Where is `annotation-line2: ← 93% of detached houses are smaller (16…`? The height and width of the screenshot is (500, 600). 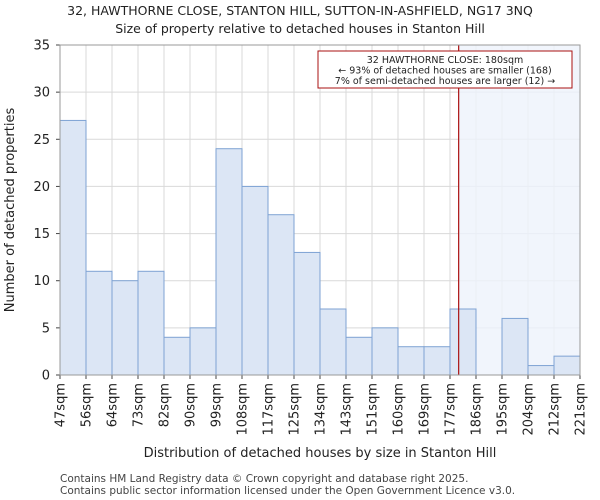
annotation-line2: ← 93% of detached houses are smaller (16… is located at coordinates (444, 71).